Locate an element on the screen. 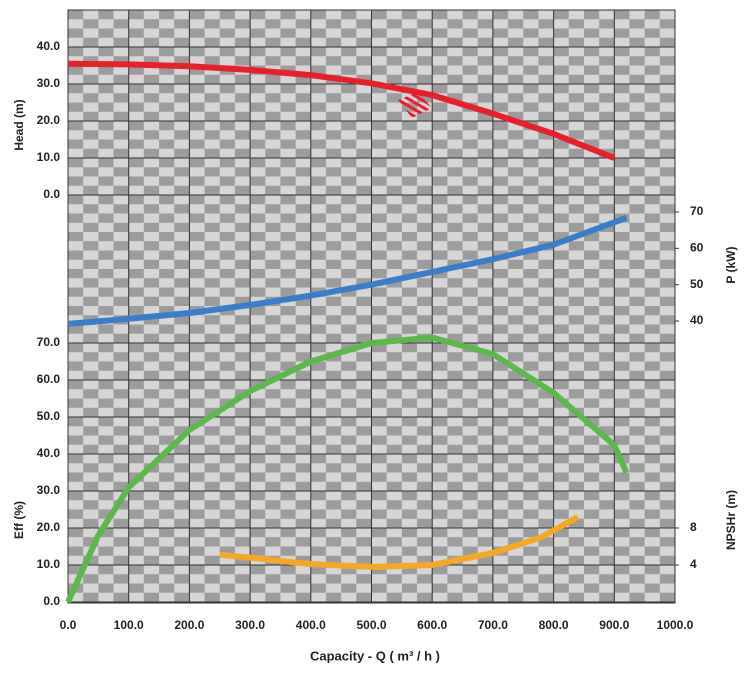 The height and width of the screenshot is (682, 750). eff-tick-label: 0.0 is located at coordinates (51, 601).